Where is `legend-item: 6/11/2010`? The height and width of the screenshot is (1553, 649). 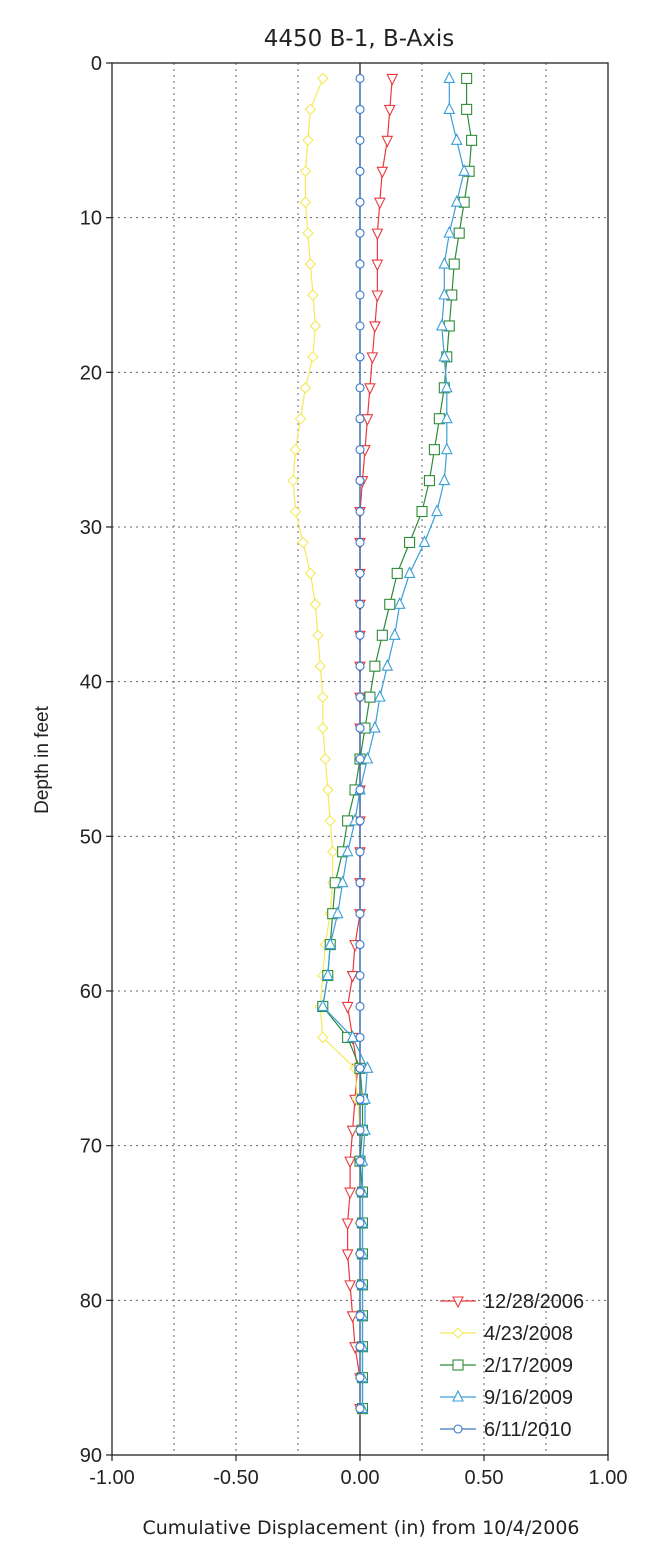 legend-item: 6/11/2010 is located at coordinates (506, 1430).